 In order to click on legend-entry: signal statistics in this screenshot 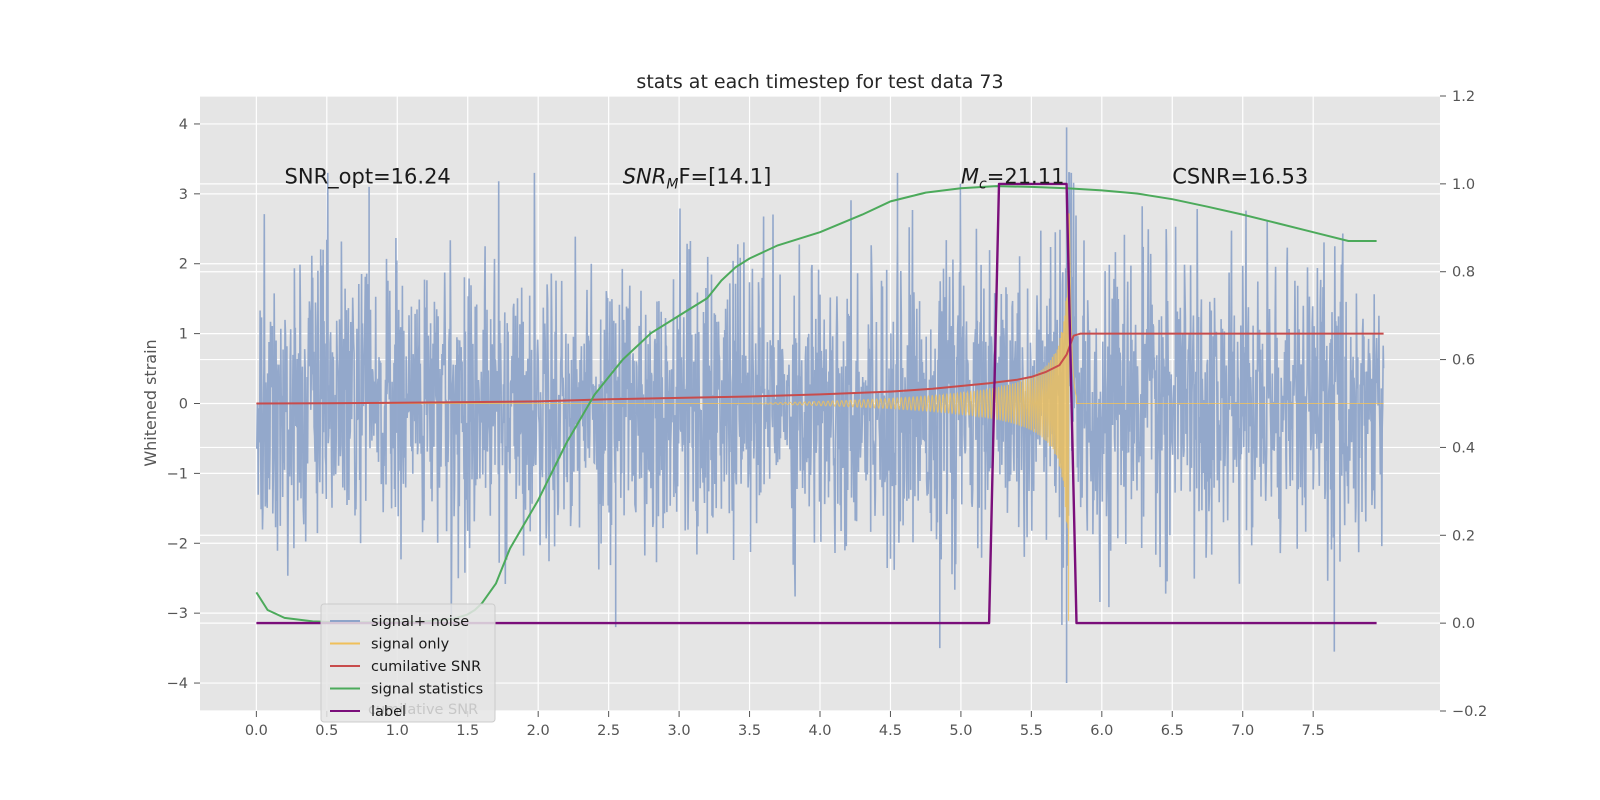, I will do `click(406, 690)`.